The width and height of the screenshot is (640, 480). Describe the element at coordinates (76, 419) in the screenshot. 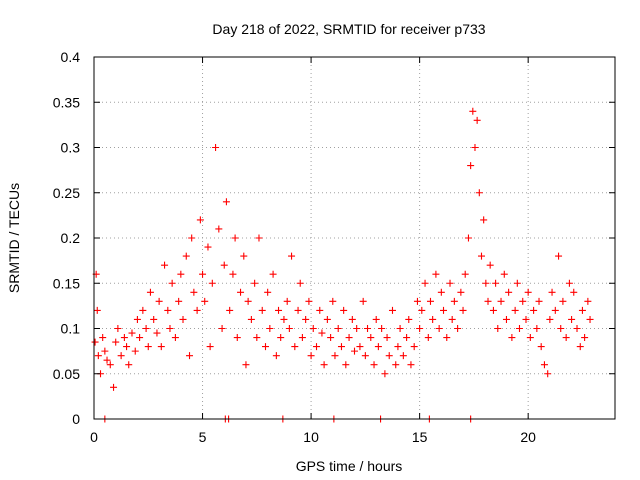

I see `y-tick-label: 0` at that location.